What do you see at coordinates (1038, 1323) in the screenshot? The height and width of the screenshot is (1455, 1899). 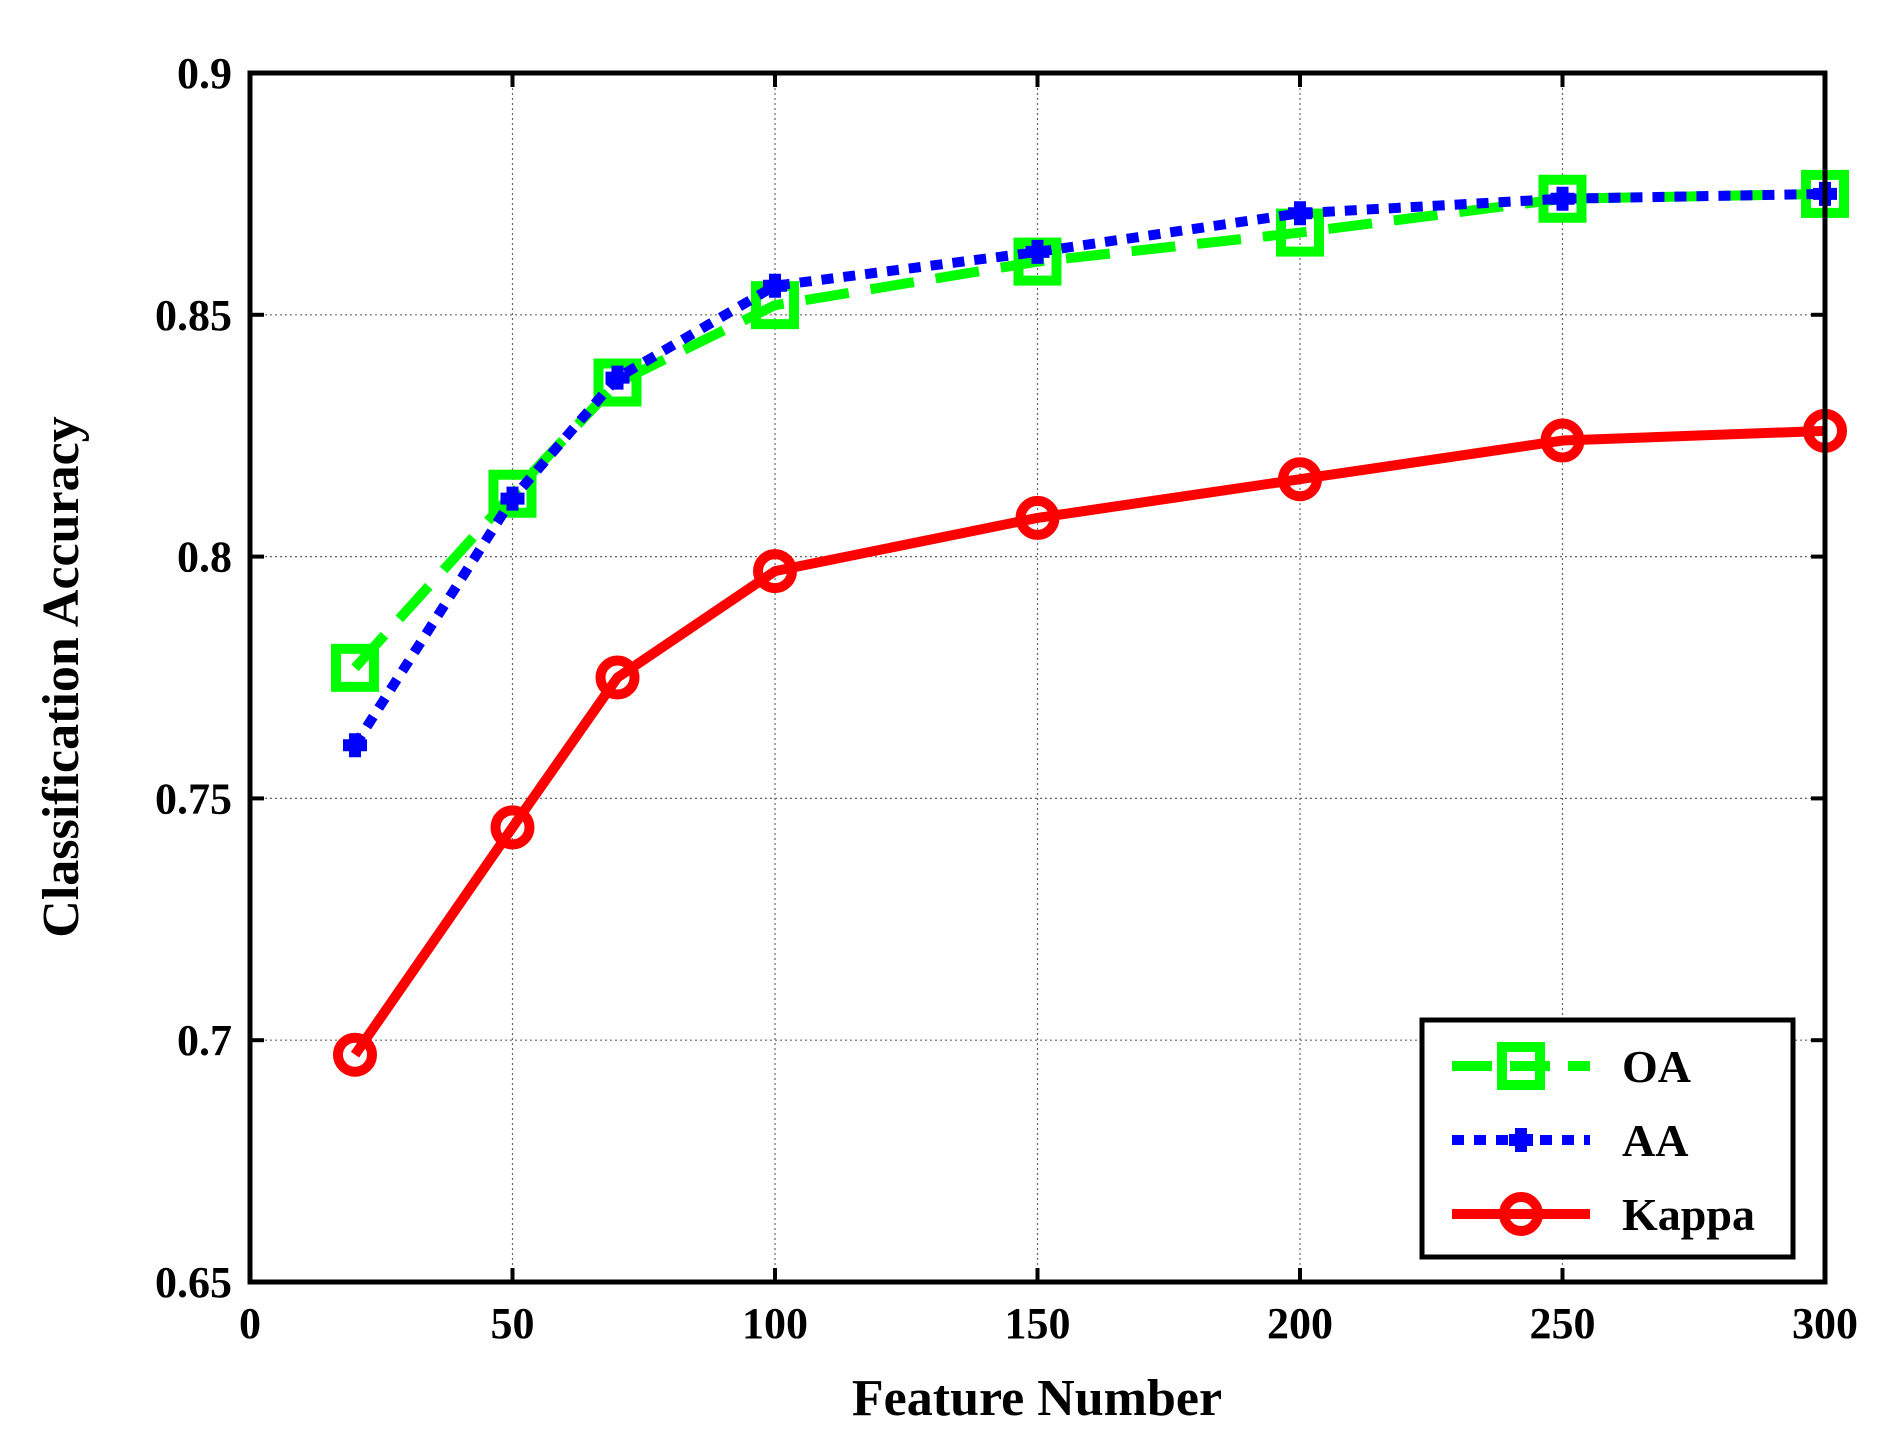 I see `x-tick-label: 150` at bounding box center [1038, 1323].